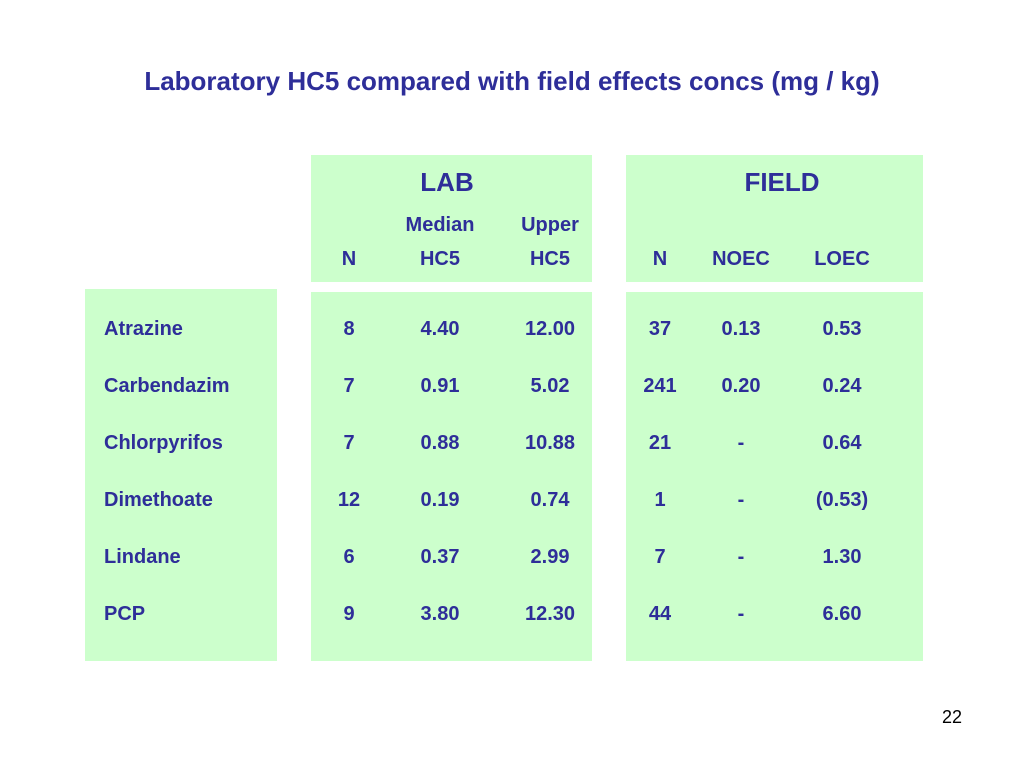 This screenshot has width=1024, height=768. Describe the element at coordinates (550, 500) in the screenshot. I see `lab-upper-cell: 0.74` at that location.